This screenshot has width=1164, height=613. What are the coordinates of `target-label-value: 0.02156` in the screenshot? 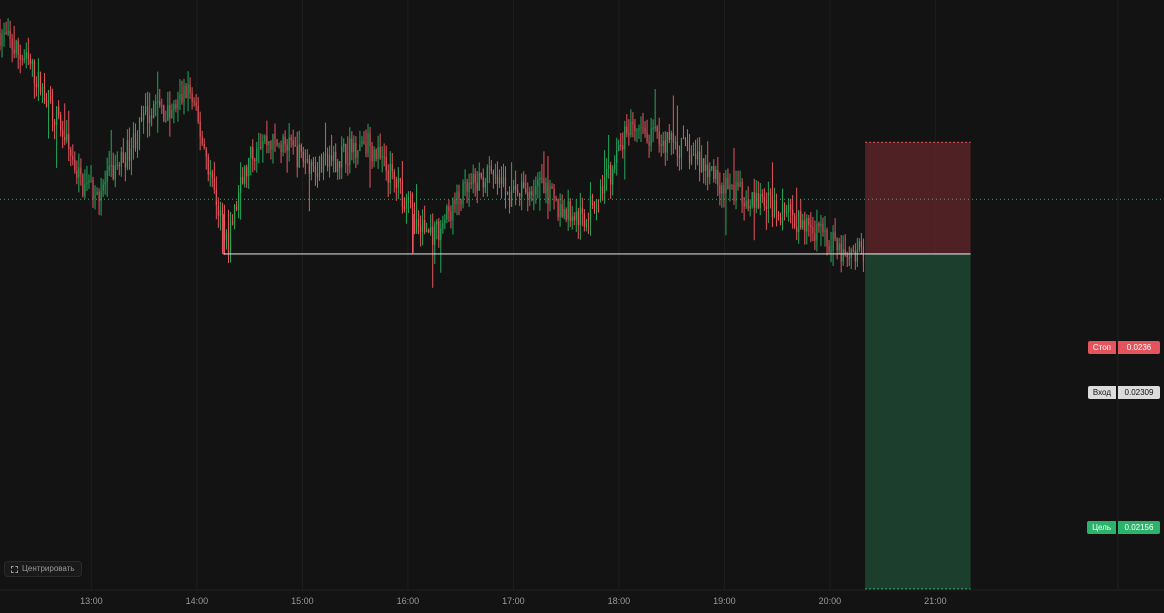 It's located at (1139, 527).